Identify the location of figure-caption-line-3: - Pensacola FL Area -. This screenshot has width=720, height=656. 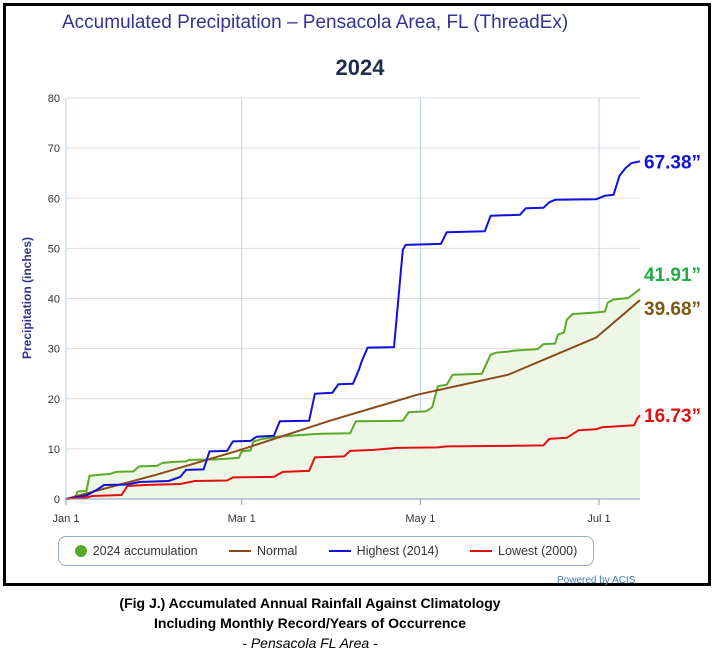
(310, 643).